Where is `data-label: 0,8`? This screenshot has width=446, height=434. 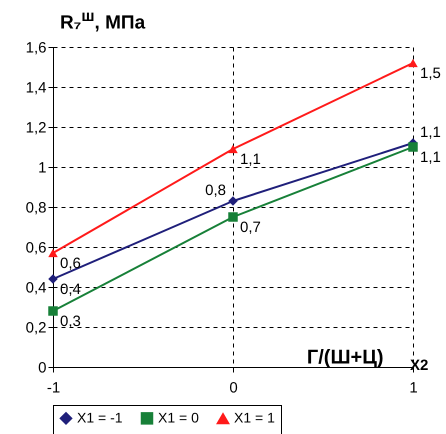
data-label: 0,8 is located at coordinates (215, 190).